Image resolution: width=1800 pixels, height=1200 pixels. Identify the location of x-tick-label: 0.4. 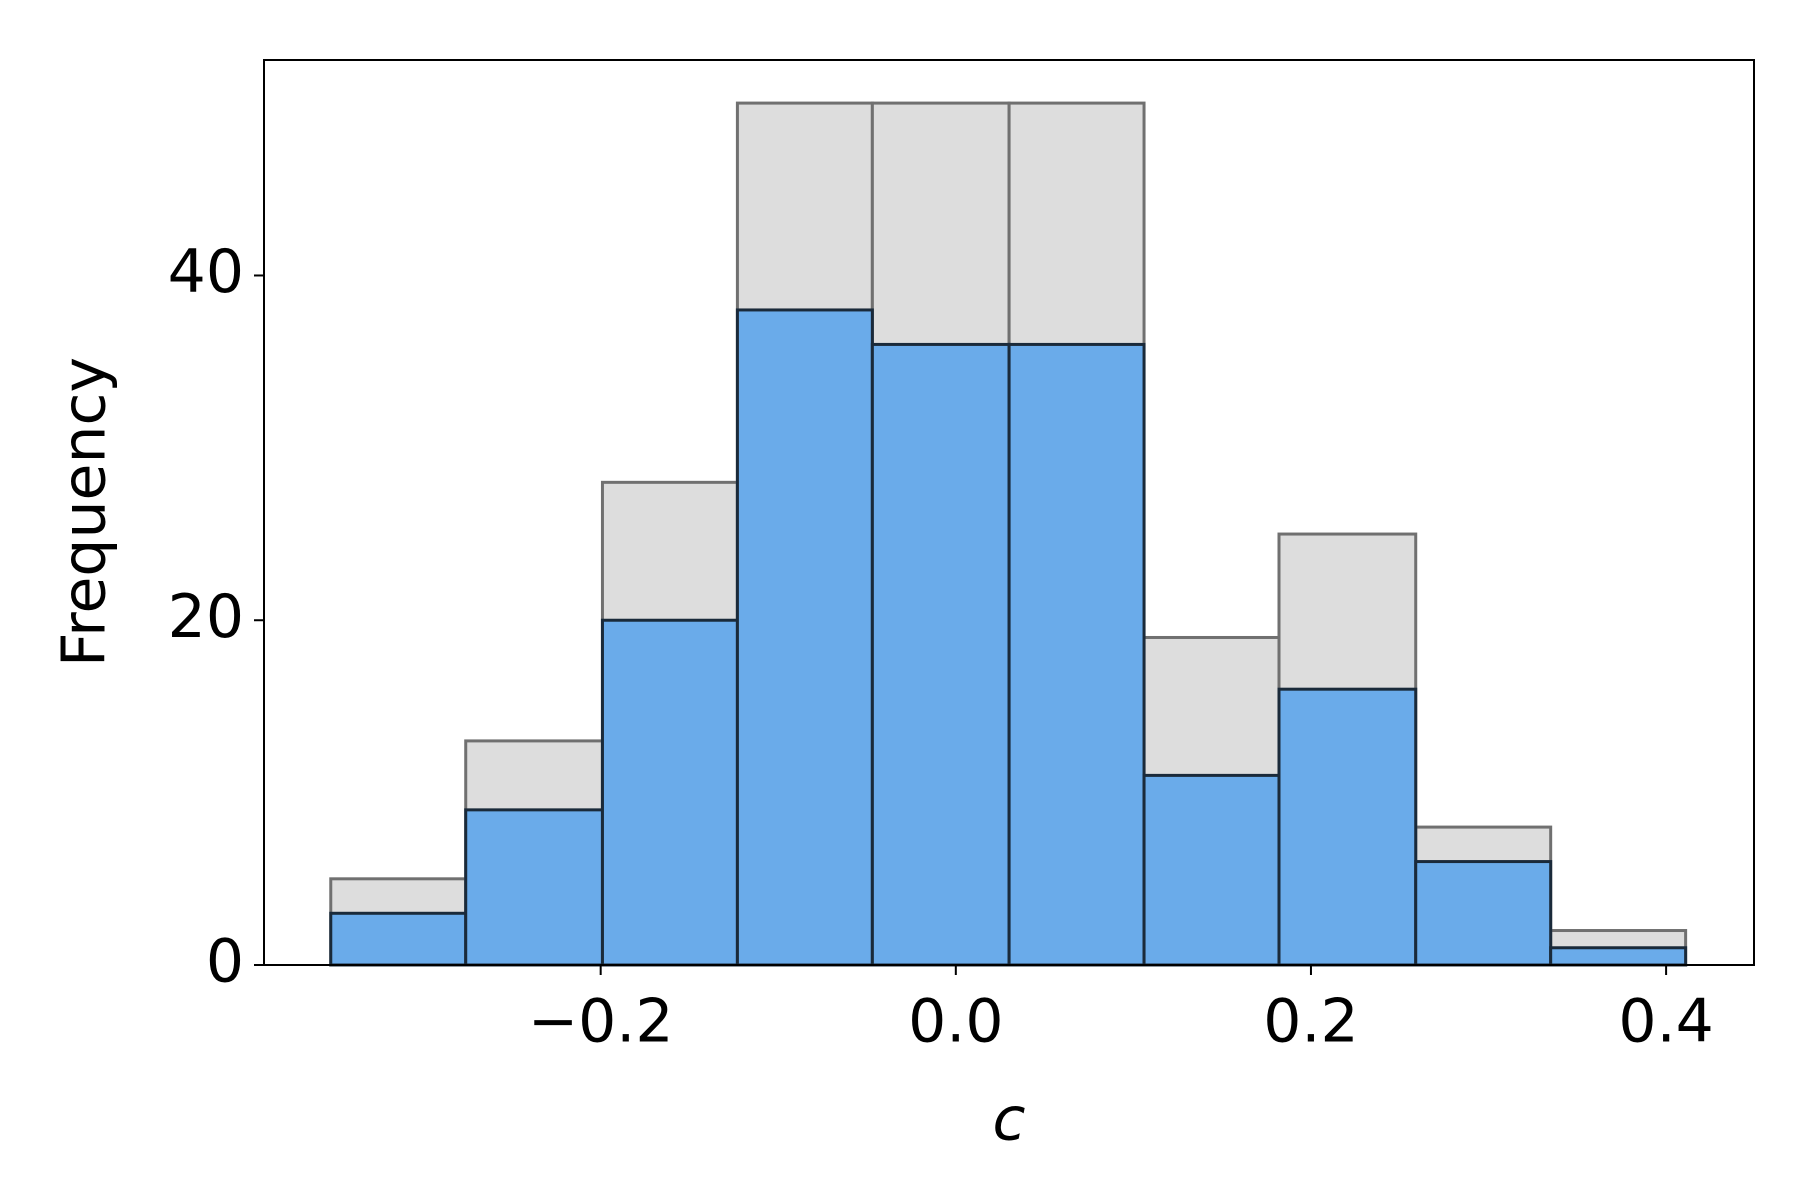
(1665, 1022).